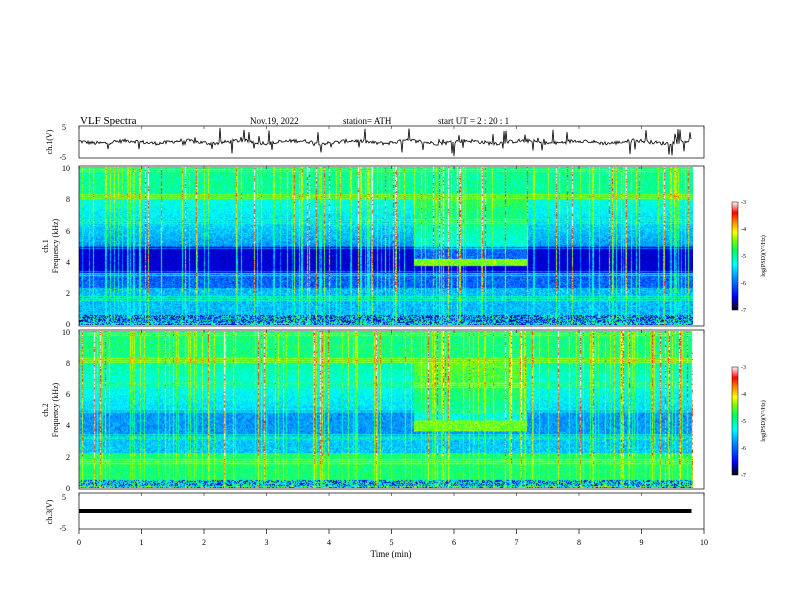 Image resolution: width=792 pixels, height=612 pixels. Describe the element at coordinates (743, 395) in the screenshot. I see `ch2-cb-tick-4: -4` at that location.